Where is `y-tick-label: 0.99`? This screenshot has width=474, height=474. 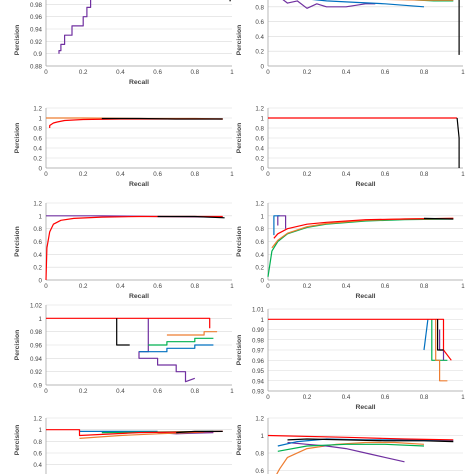 y-tick-label: 0.99 is located at coordinates (258, 330).